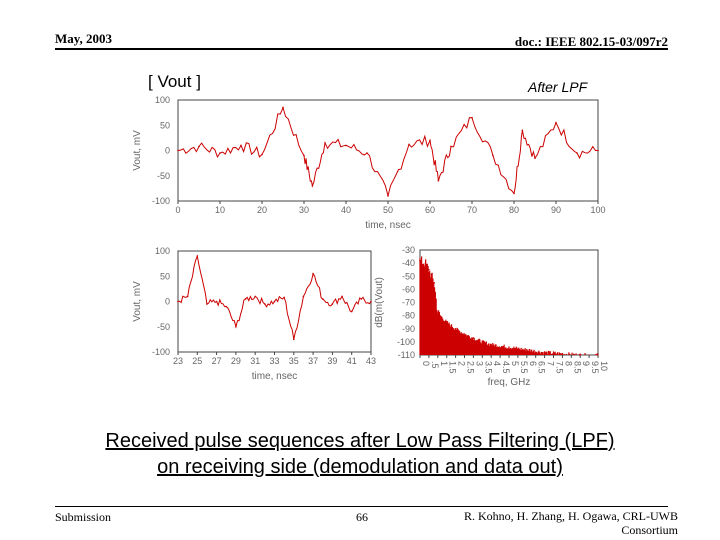 This screenshot has height=540, width=720. What do you see at coordinates (514, 210) in the screenshot?
I see `top-x-tick: 80` at bounding box center [514, 210].